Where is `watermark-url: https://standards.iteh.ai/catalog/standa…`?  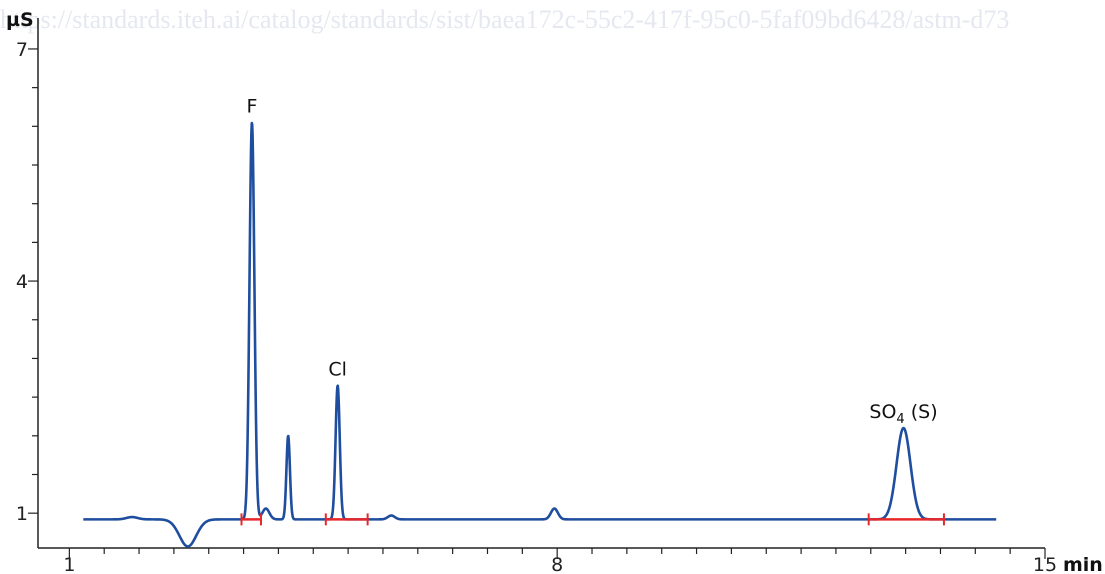
watermark-url: https://standards.iteh.ai/catalog/standa… is located at coordinates (504, 19).